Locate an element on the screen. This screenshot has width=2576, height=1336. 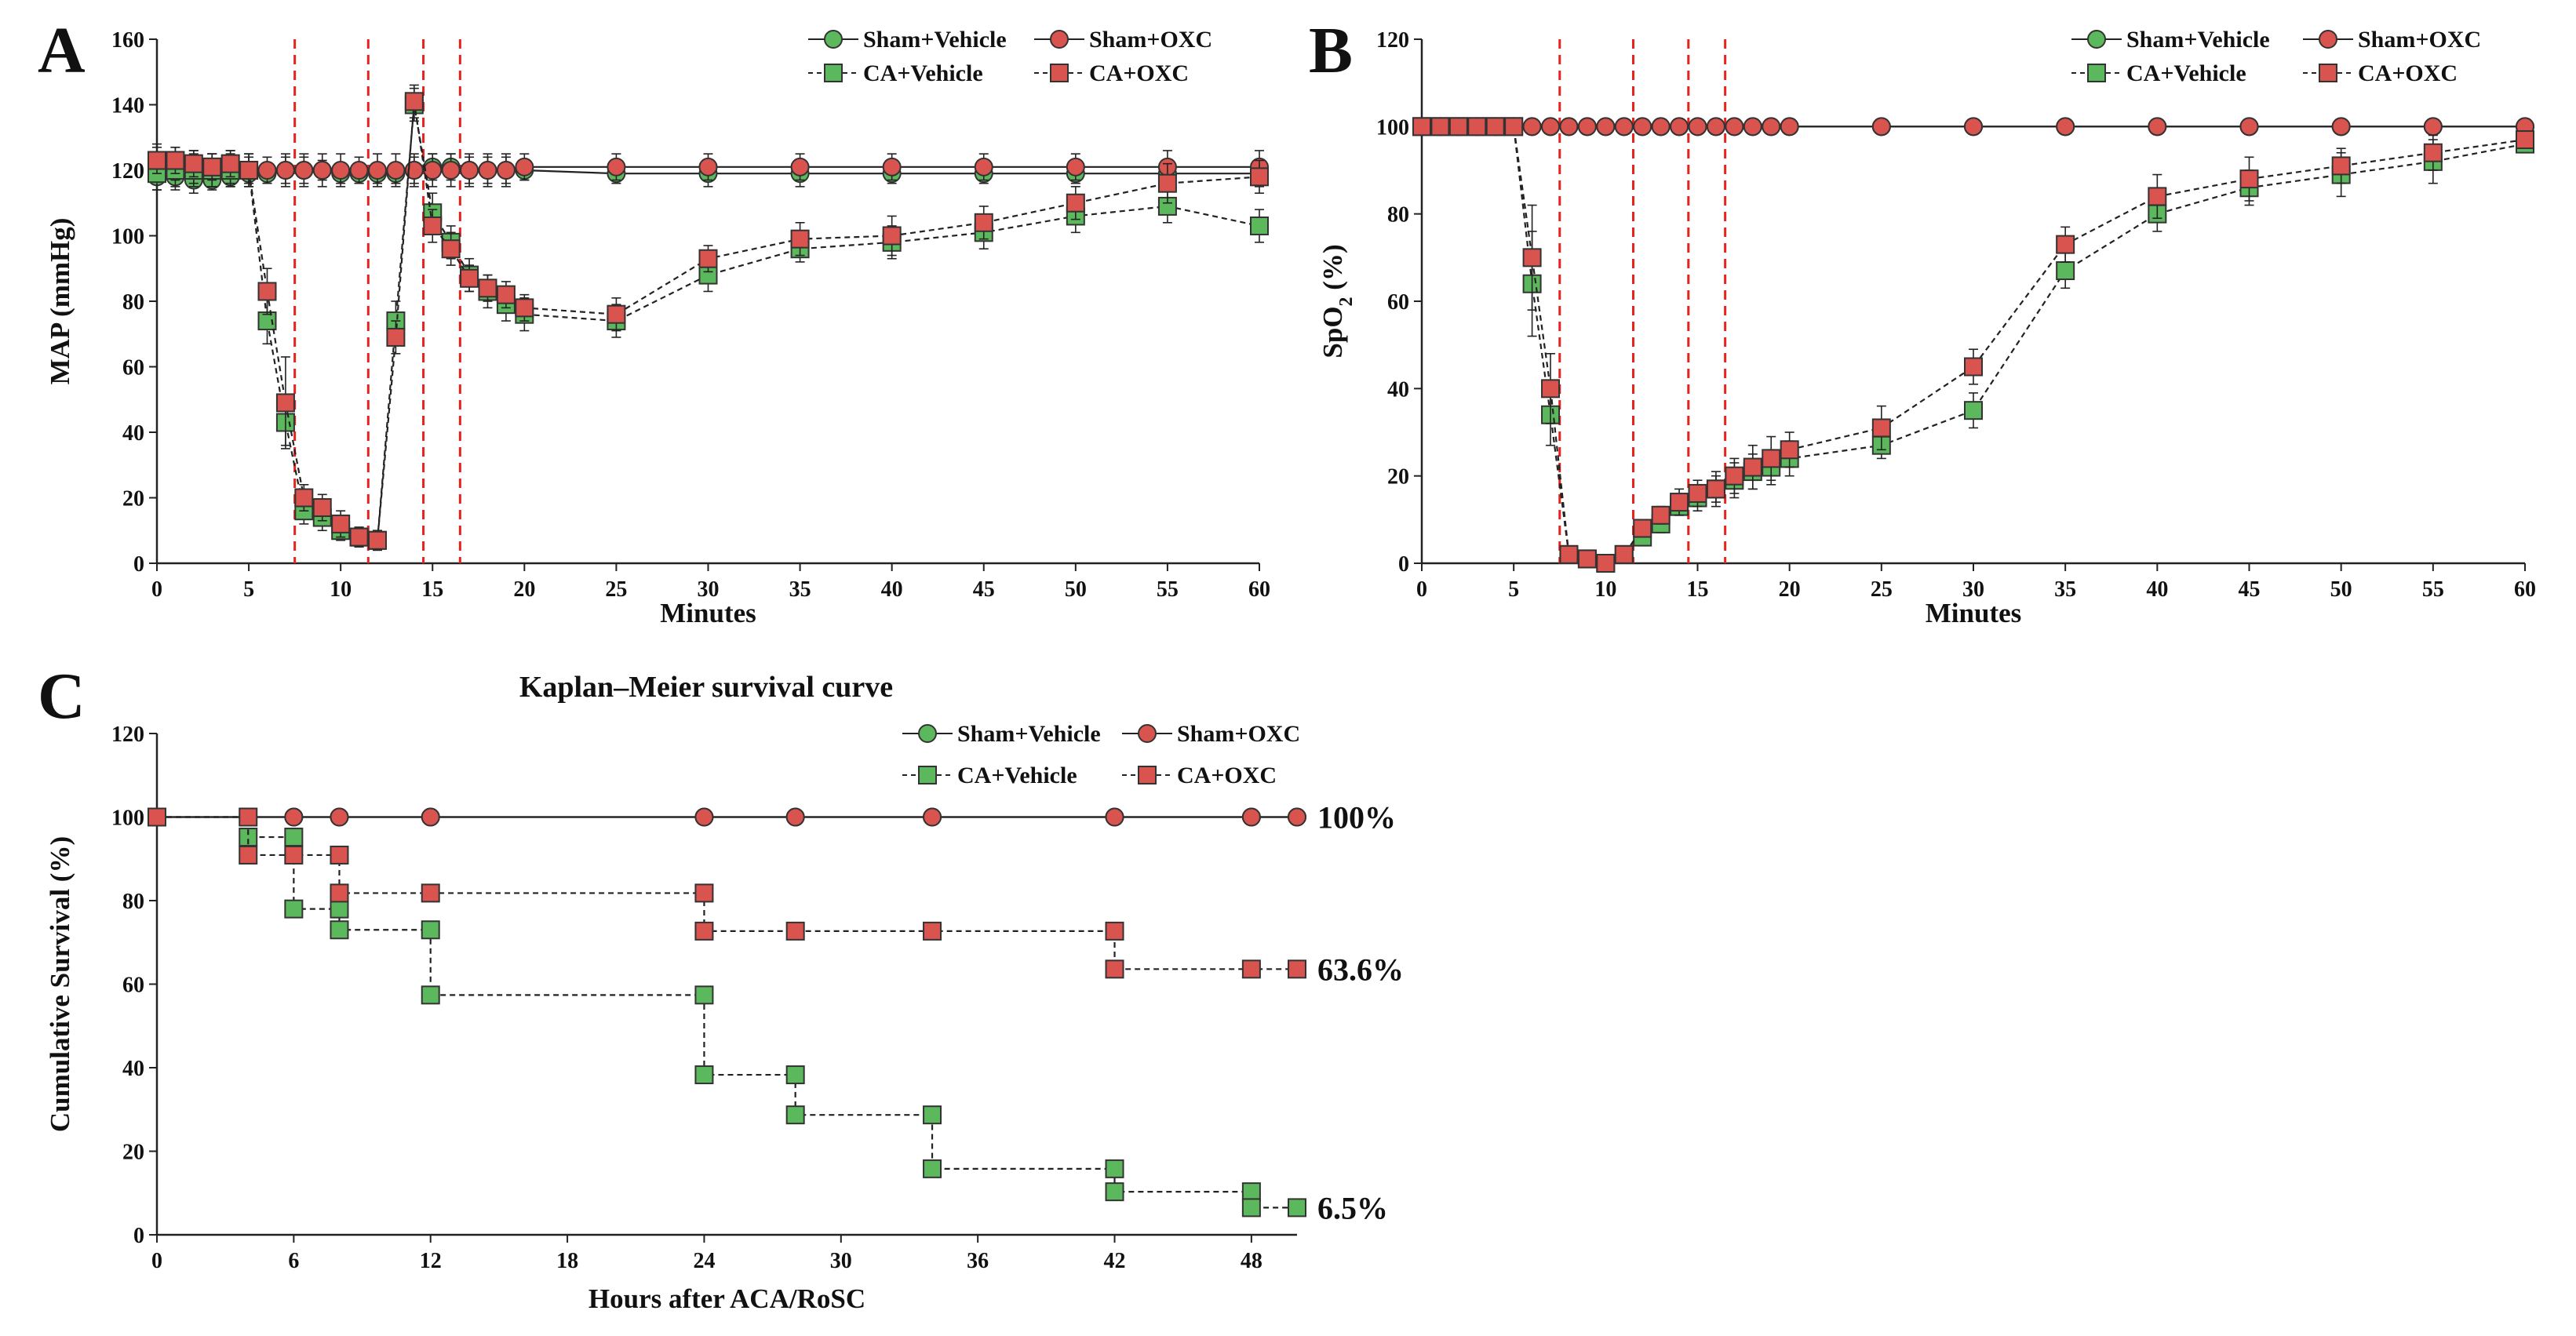
end-survival-label: 100% is located at coordinates (1356, 817).